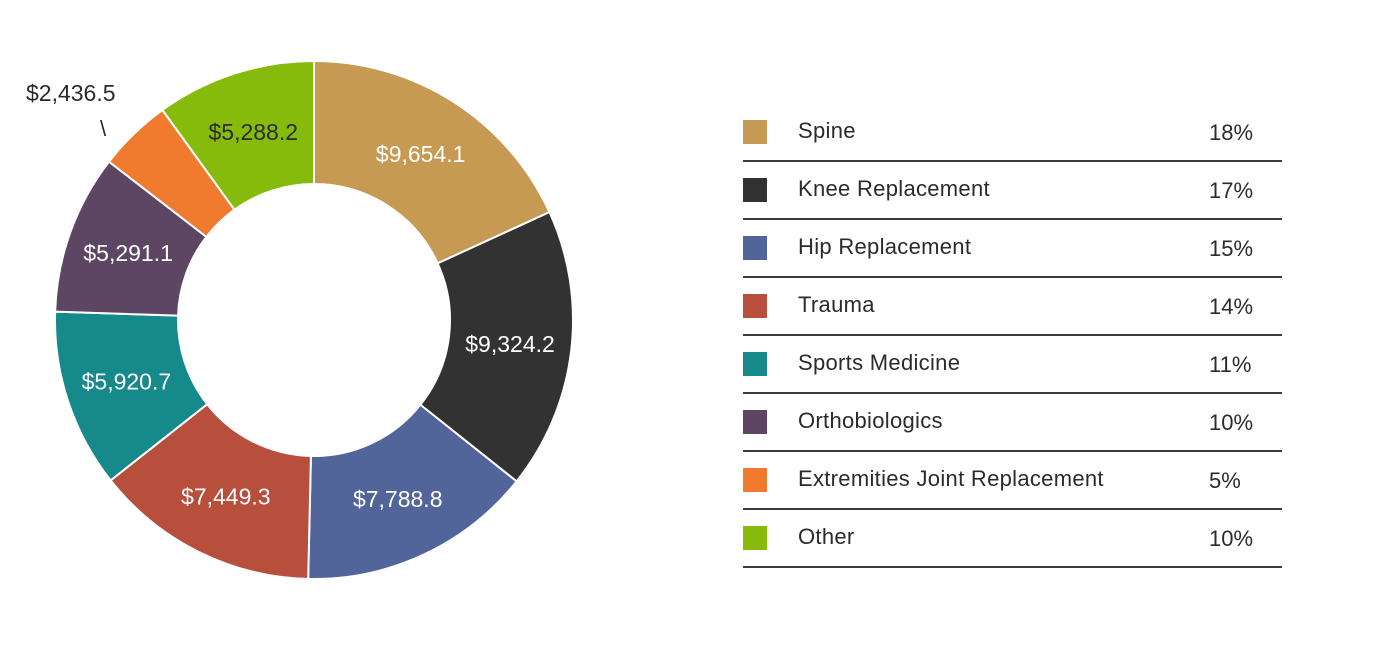 The height and width of the screenshot is (653, 1373). What do you see at coordinates (1012, 365) in the screenshot?
I see `legend-row-sports-medicine: Sports Medicine 11%` at bounding box center [1012, 365].